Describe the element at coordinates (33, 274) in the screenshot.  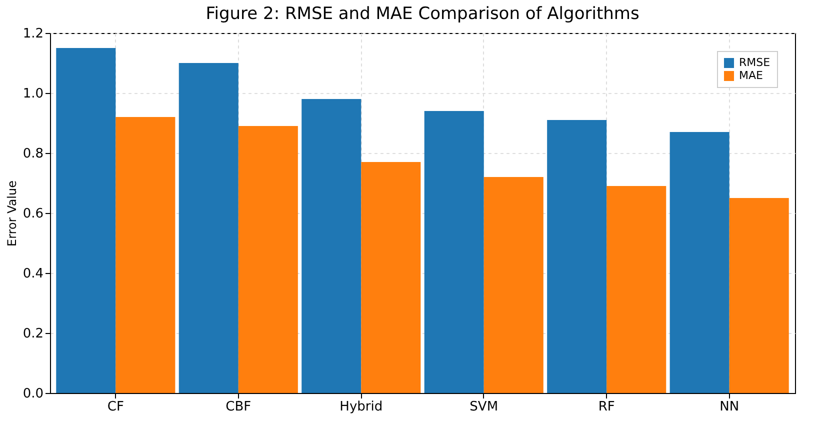
I see `y-tick-label: 0.4` at that location.